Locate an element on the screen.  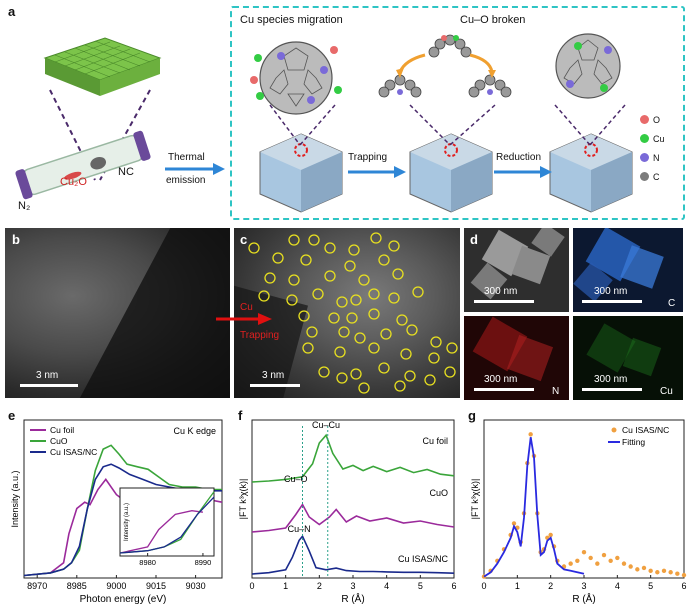
scale-label-d2: 300 nm is located at coordinates (611, 291).